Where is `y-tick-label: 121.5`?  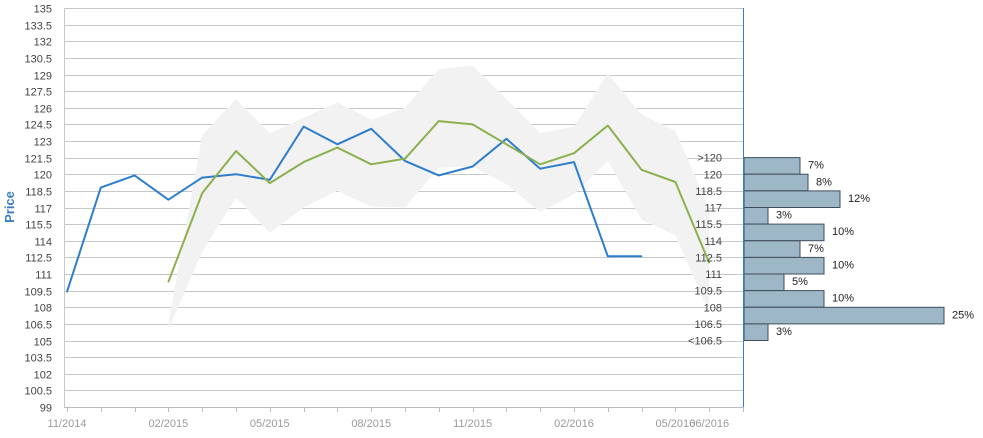
y-tick-label: 121.5 is located at coordinates (38, 160).